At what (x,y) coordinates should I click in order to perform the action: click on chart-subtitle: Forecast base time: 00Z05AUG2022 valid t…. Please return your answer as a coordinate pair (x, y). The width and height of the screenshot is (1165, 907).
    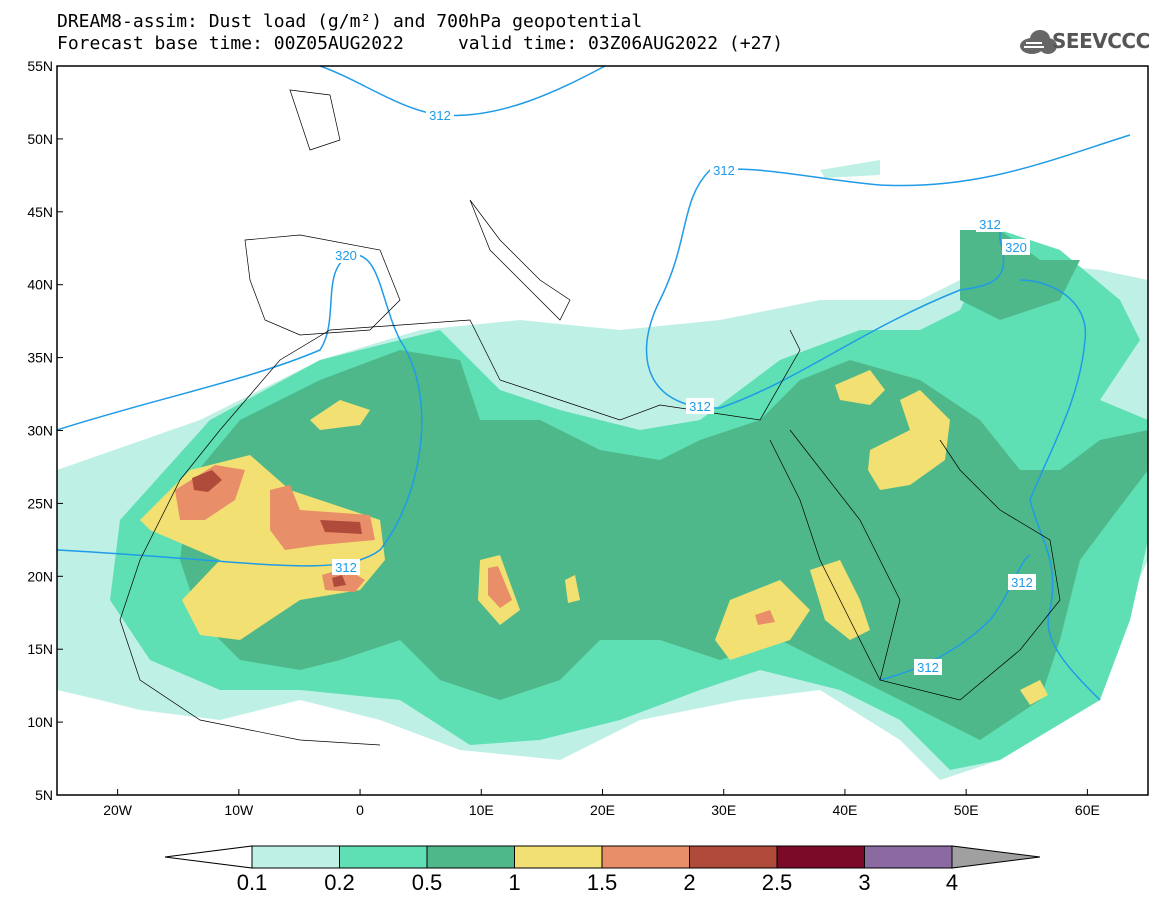
    Looking at the image, I should click on (420, 43).